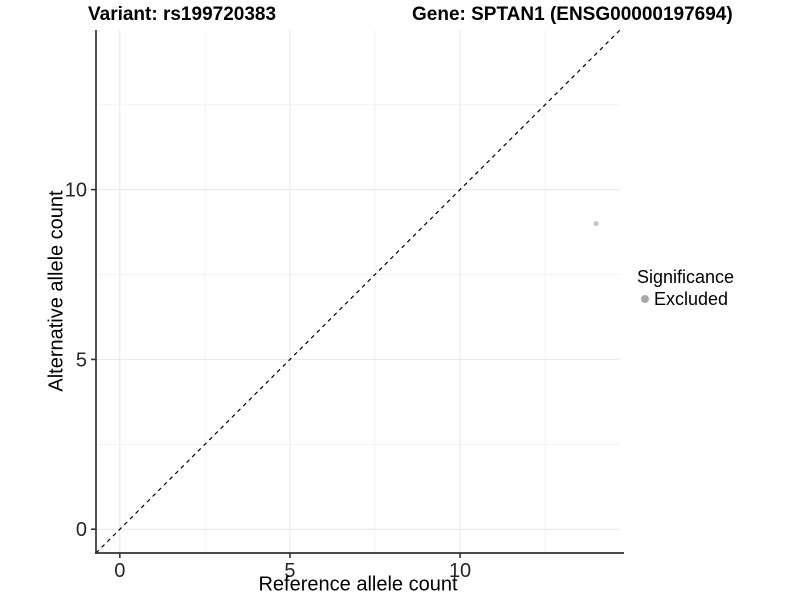 The width and height of the screenshot is (800, 600). Describe the element at coordinates (572, 14) in the screenshot. I see `plot-title-gene: Gene: SPTAN1 (ENSG00000197694)` at that location.